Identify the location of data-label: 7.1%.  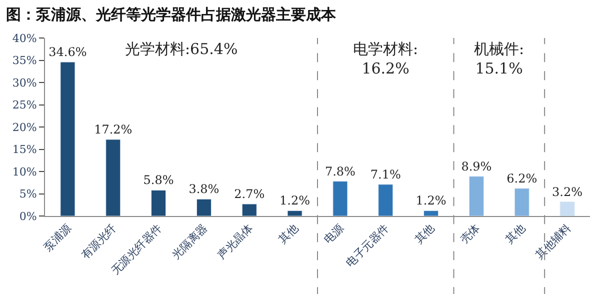
(385, 174).